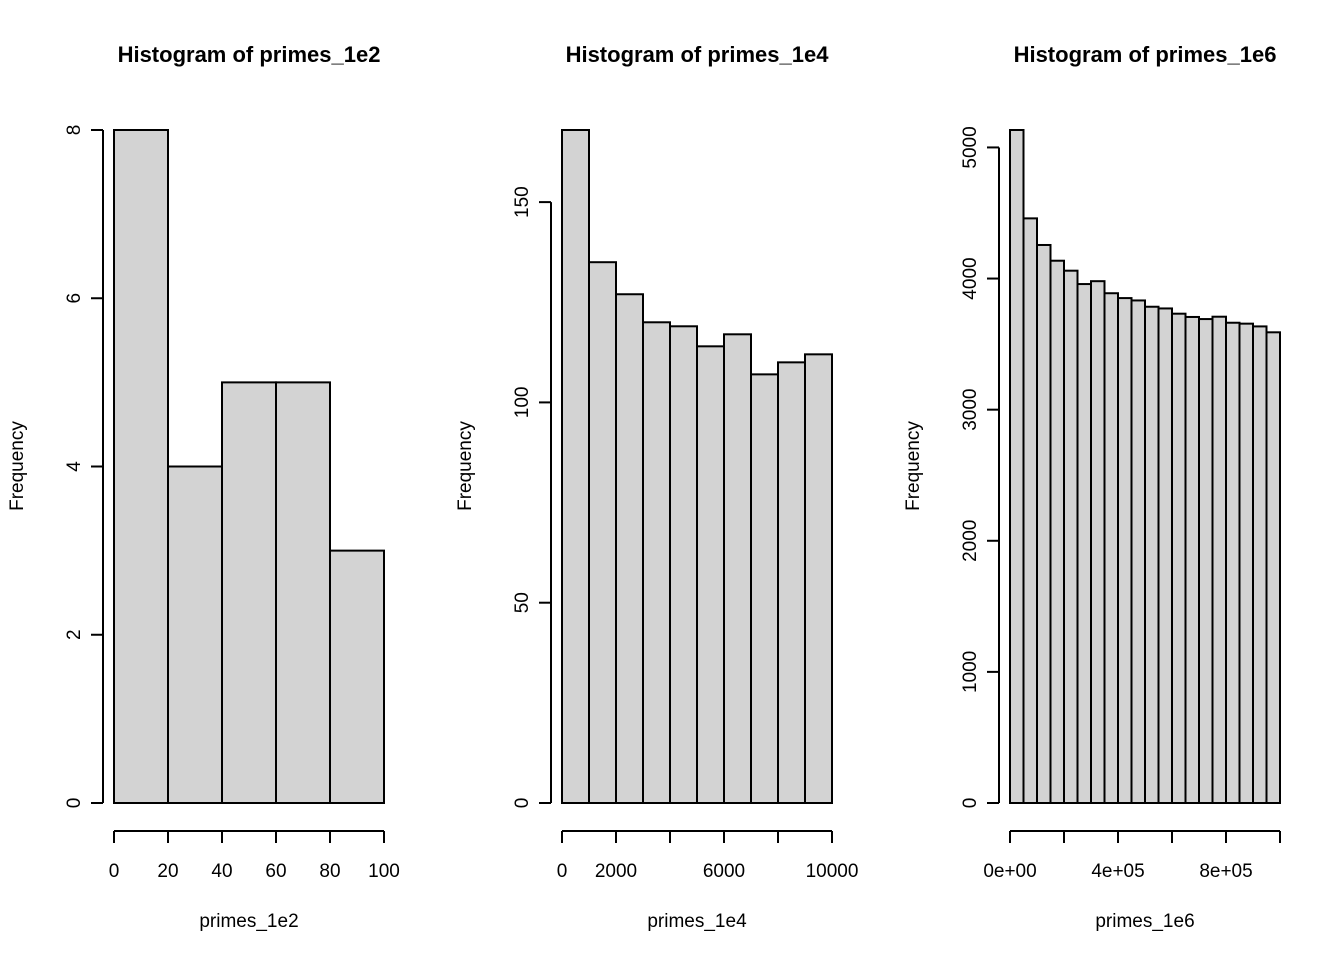 This screenshot has width=1344, height=960. I want to click on x-axis: 0e+00 4e+05 8e+05, so click(1132, 856).